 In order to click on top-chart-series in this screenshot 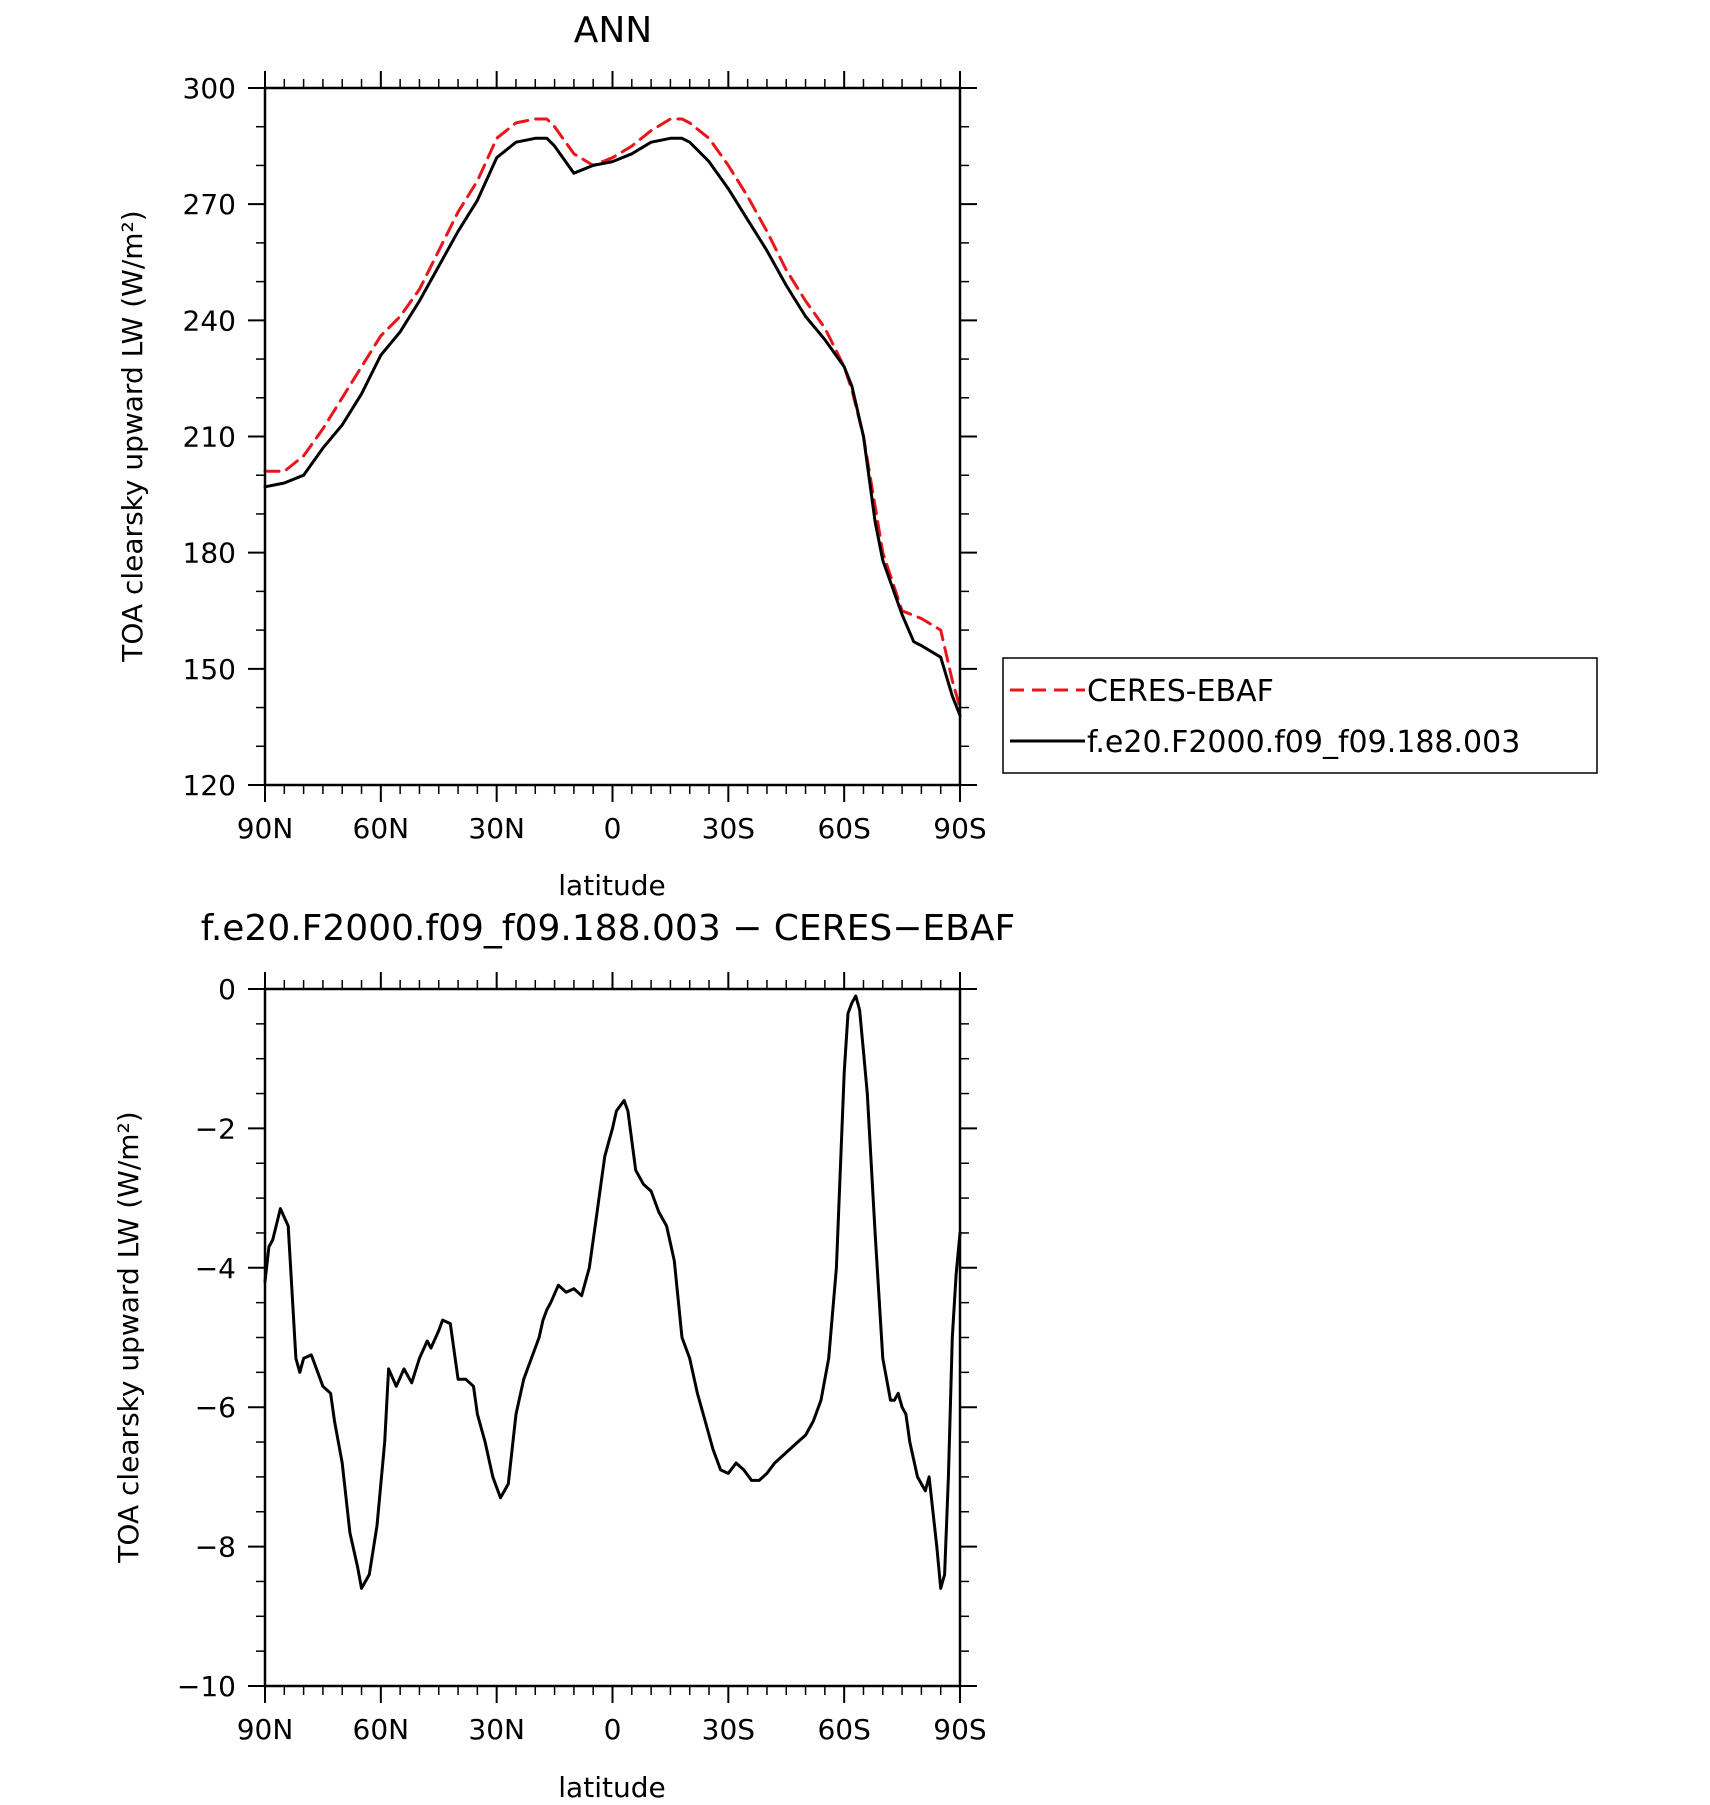, I will do `click(612, 417)`.